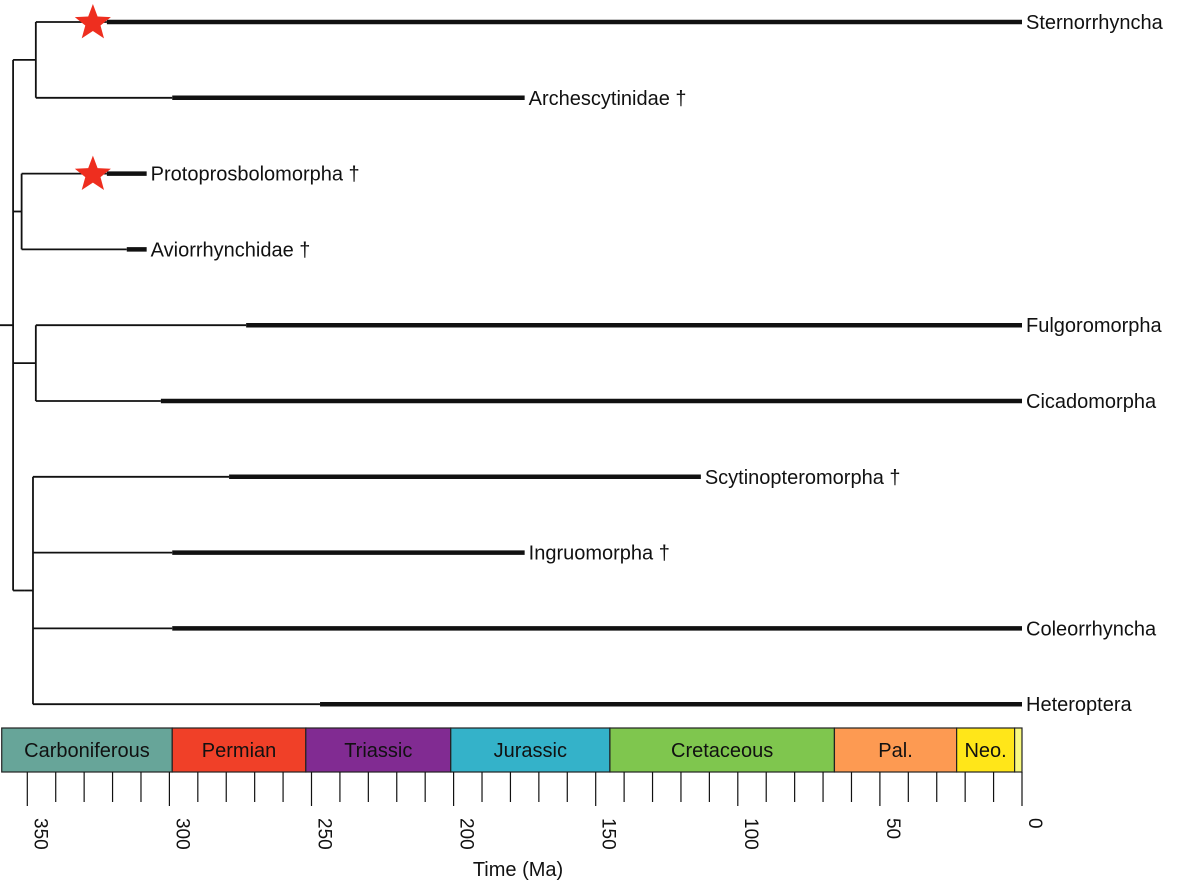 The width and height of the screenshot is (1200, 885). I want to click on period-label: Cretaceous, so click(722, 751).